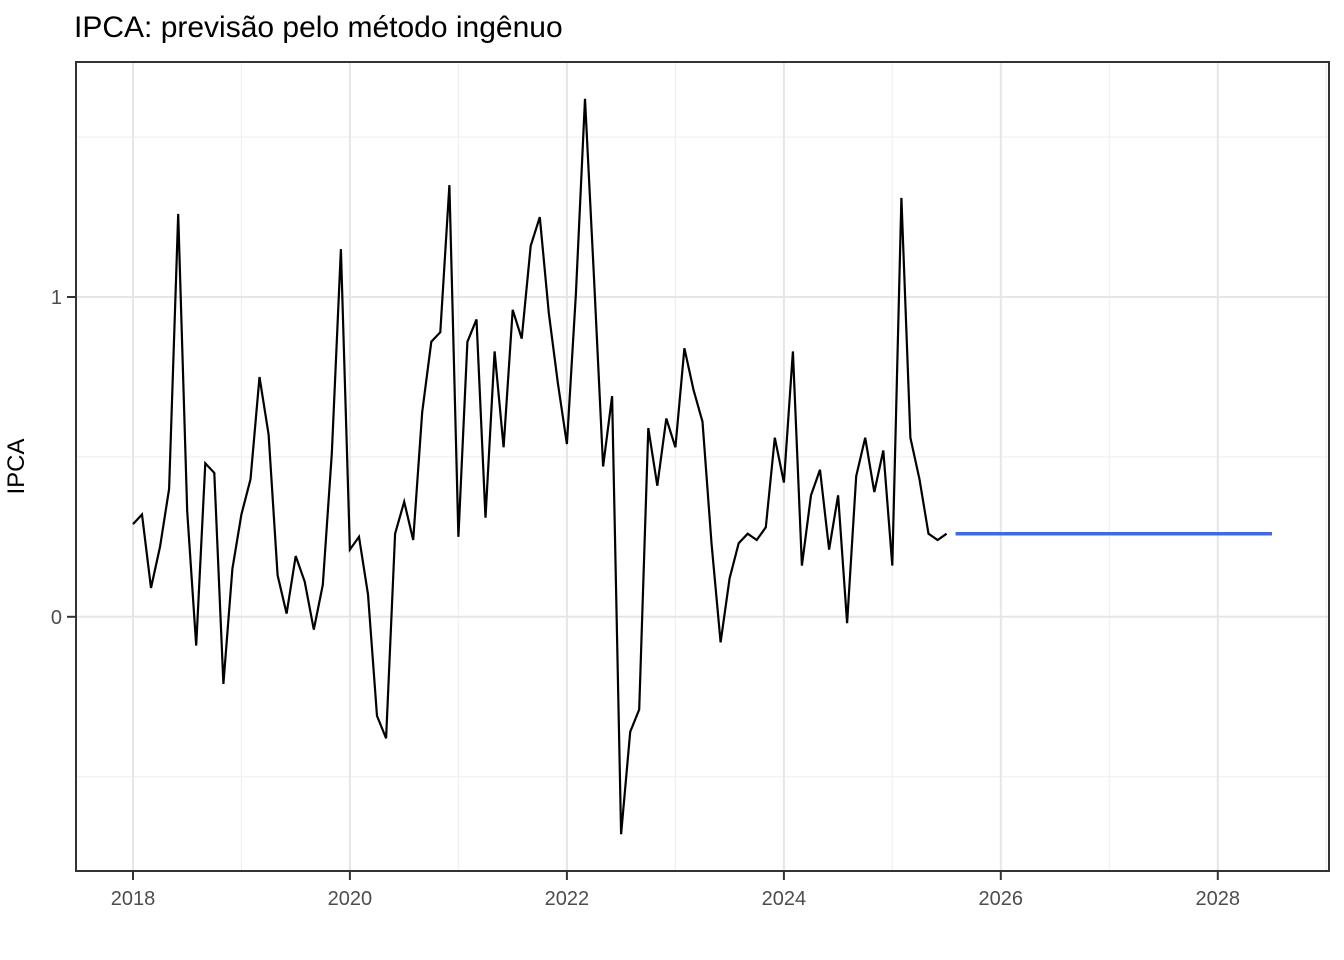  I want to click on x-tick-label: 2020, so click(350, 899).